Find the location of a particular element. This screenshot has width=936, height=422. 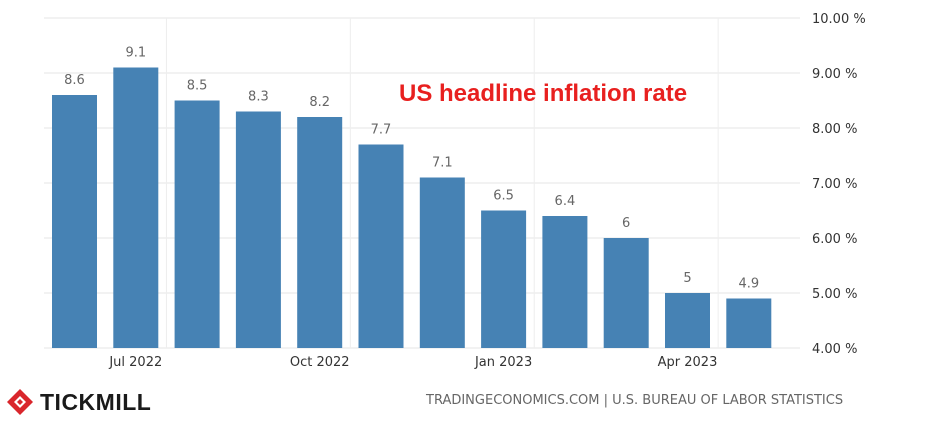

tickmill-logo-text: TICKMILL is located at coordinates (96, 401).